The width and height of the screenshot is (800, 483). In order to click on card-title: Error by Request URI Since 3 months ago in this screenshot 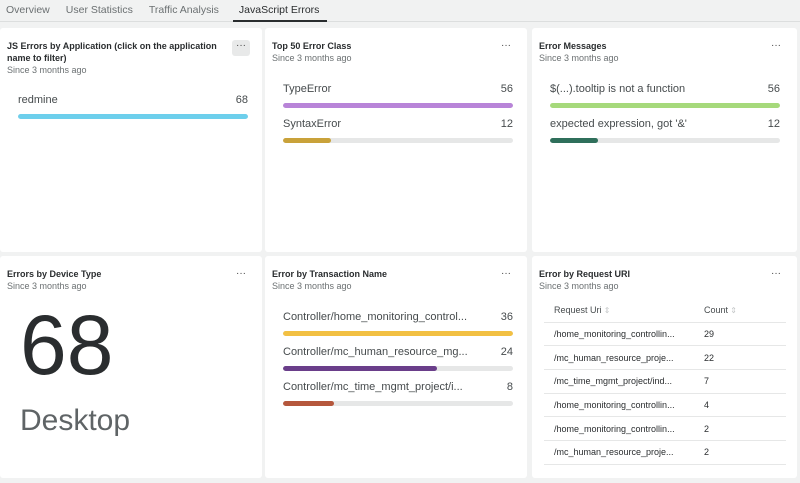, I will do `click(644, 280)`.